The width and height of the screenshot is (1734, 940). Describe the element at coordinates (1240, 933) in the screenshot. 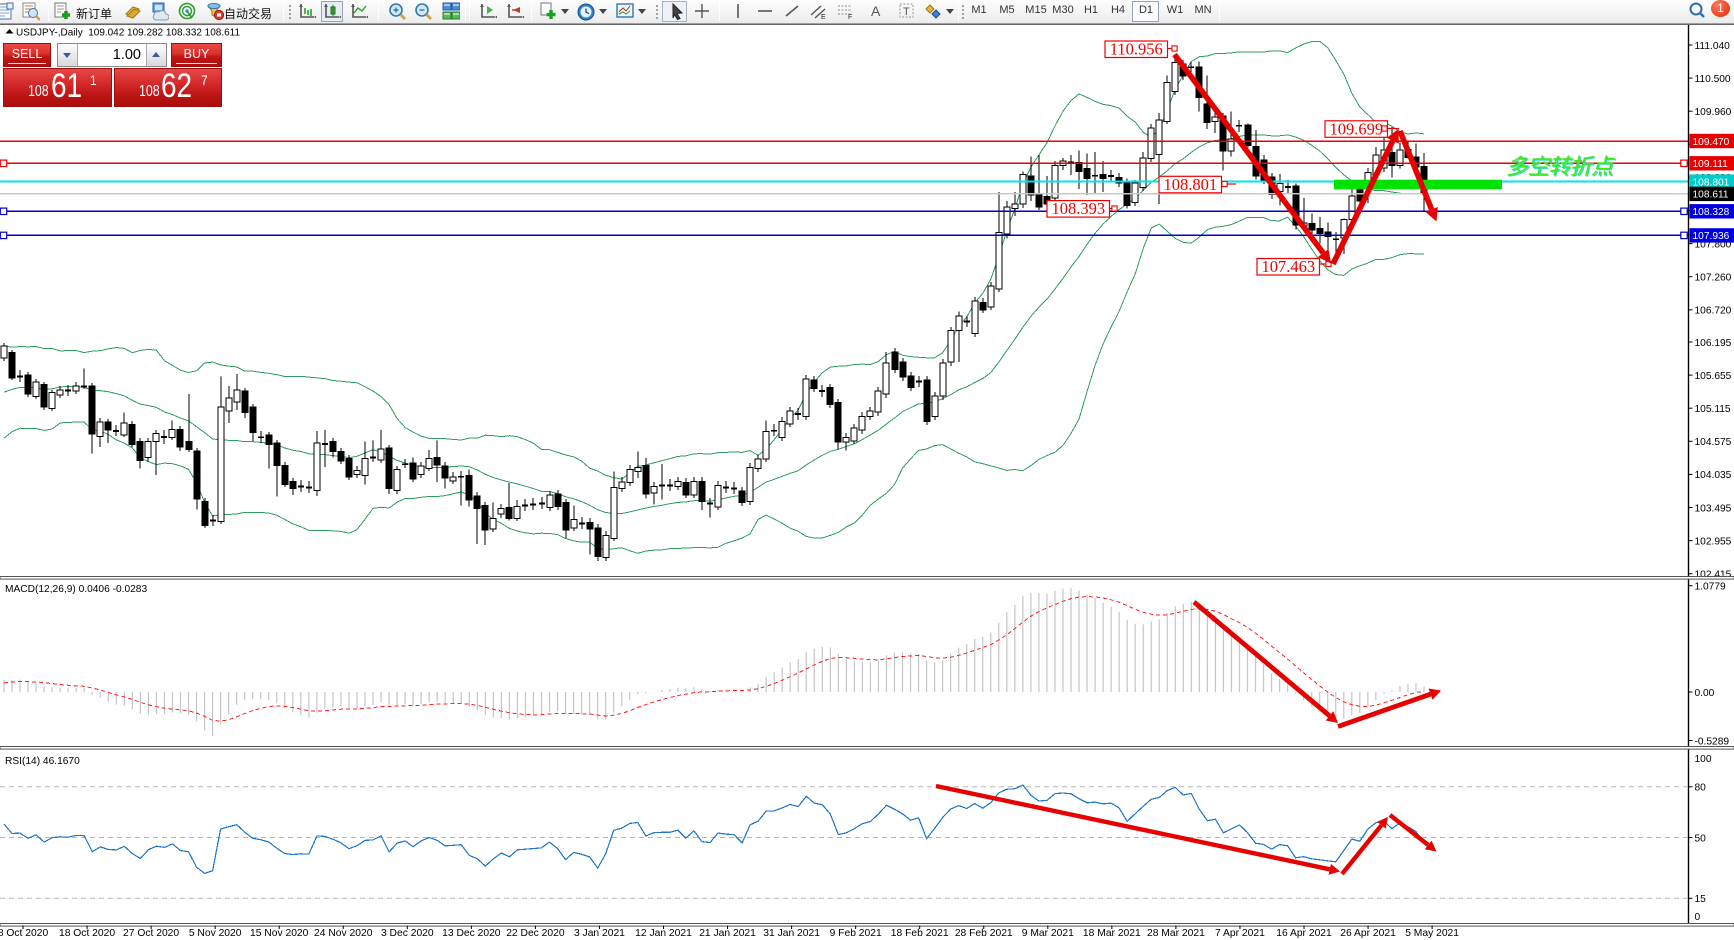

I see `svg-text: 7 Apr 2021` at that location.